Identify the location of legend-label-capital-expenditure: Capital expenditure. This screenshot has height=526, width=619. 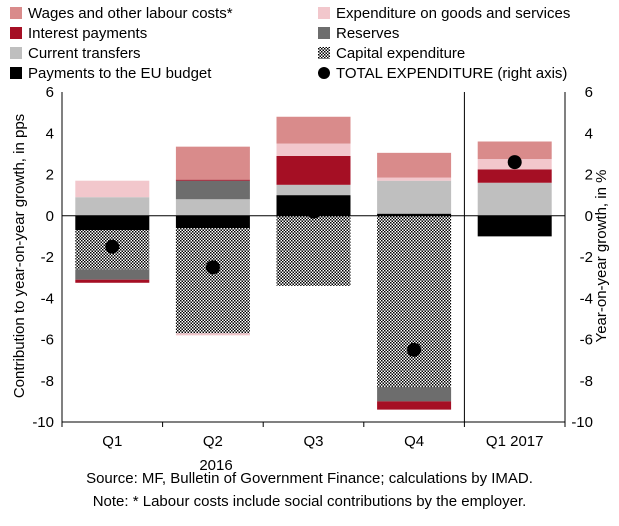
(400, 53).